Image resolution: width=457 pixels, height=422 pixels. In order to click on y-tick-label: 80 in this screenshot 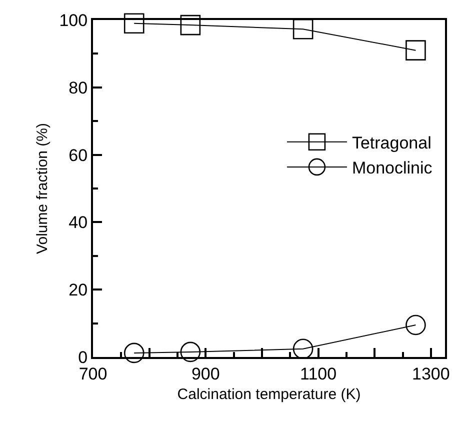, I will do `click(78, 88)`.